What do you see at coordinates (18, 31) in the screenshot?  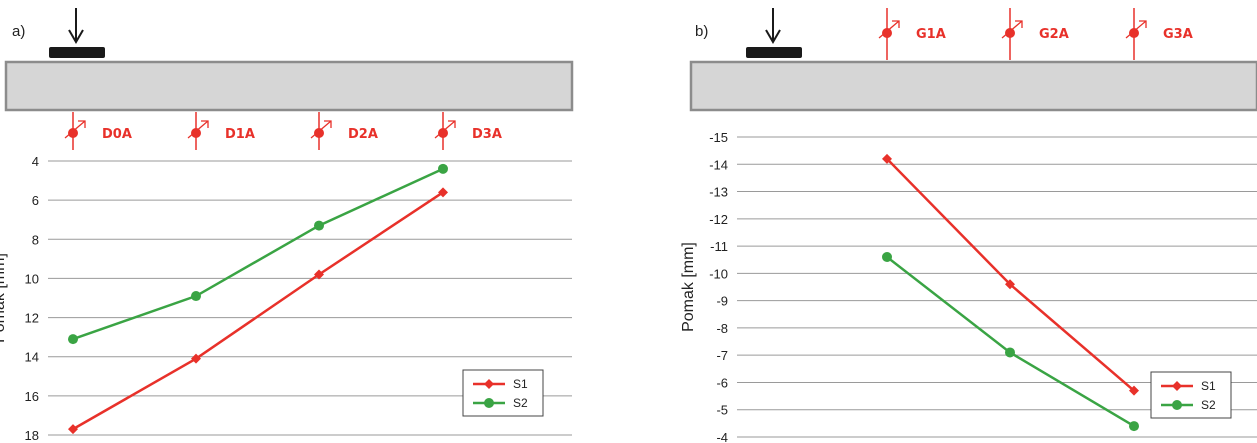 I see `panel-label: a)` at bounding box center [18, 31].